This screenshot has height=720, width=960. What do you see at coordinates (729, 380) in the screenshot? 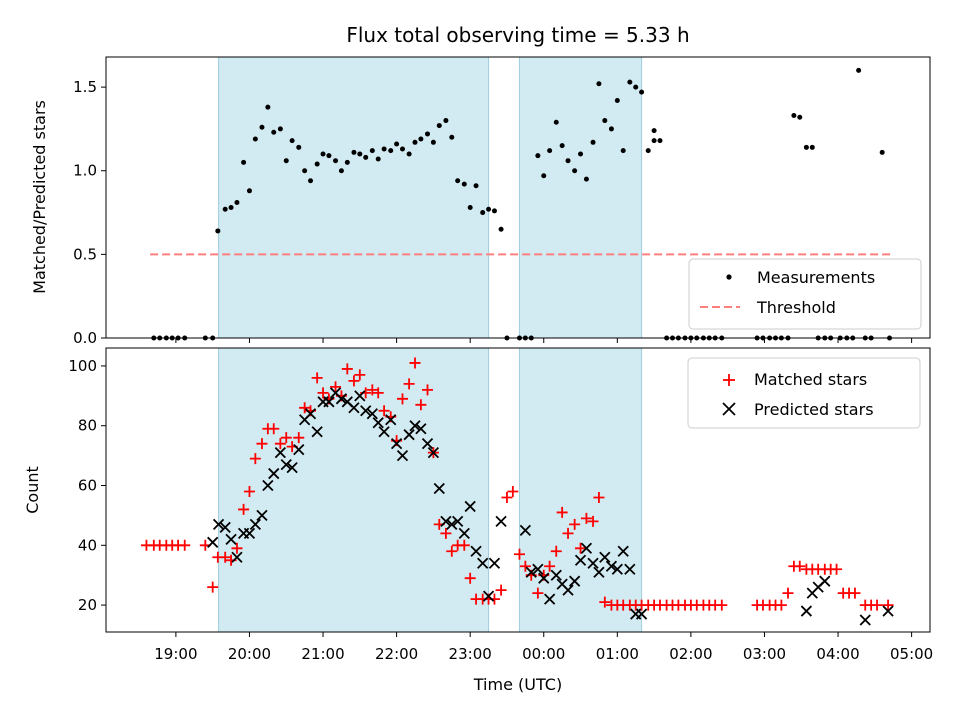
I see `legend-matched-marker` at bounding box center [729, 380].